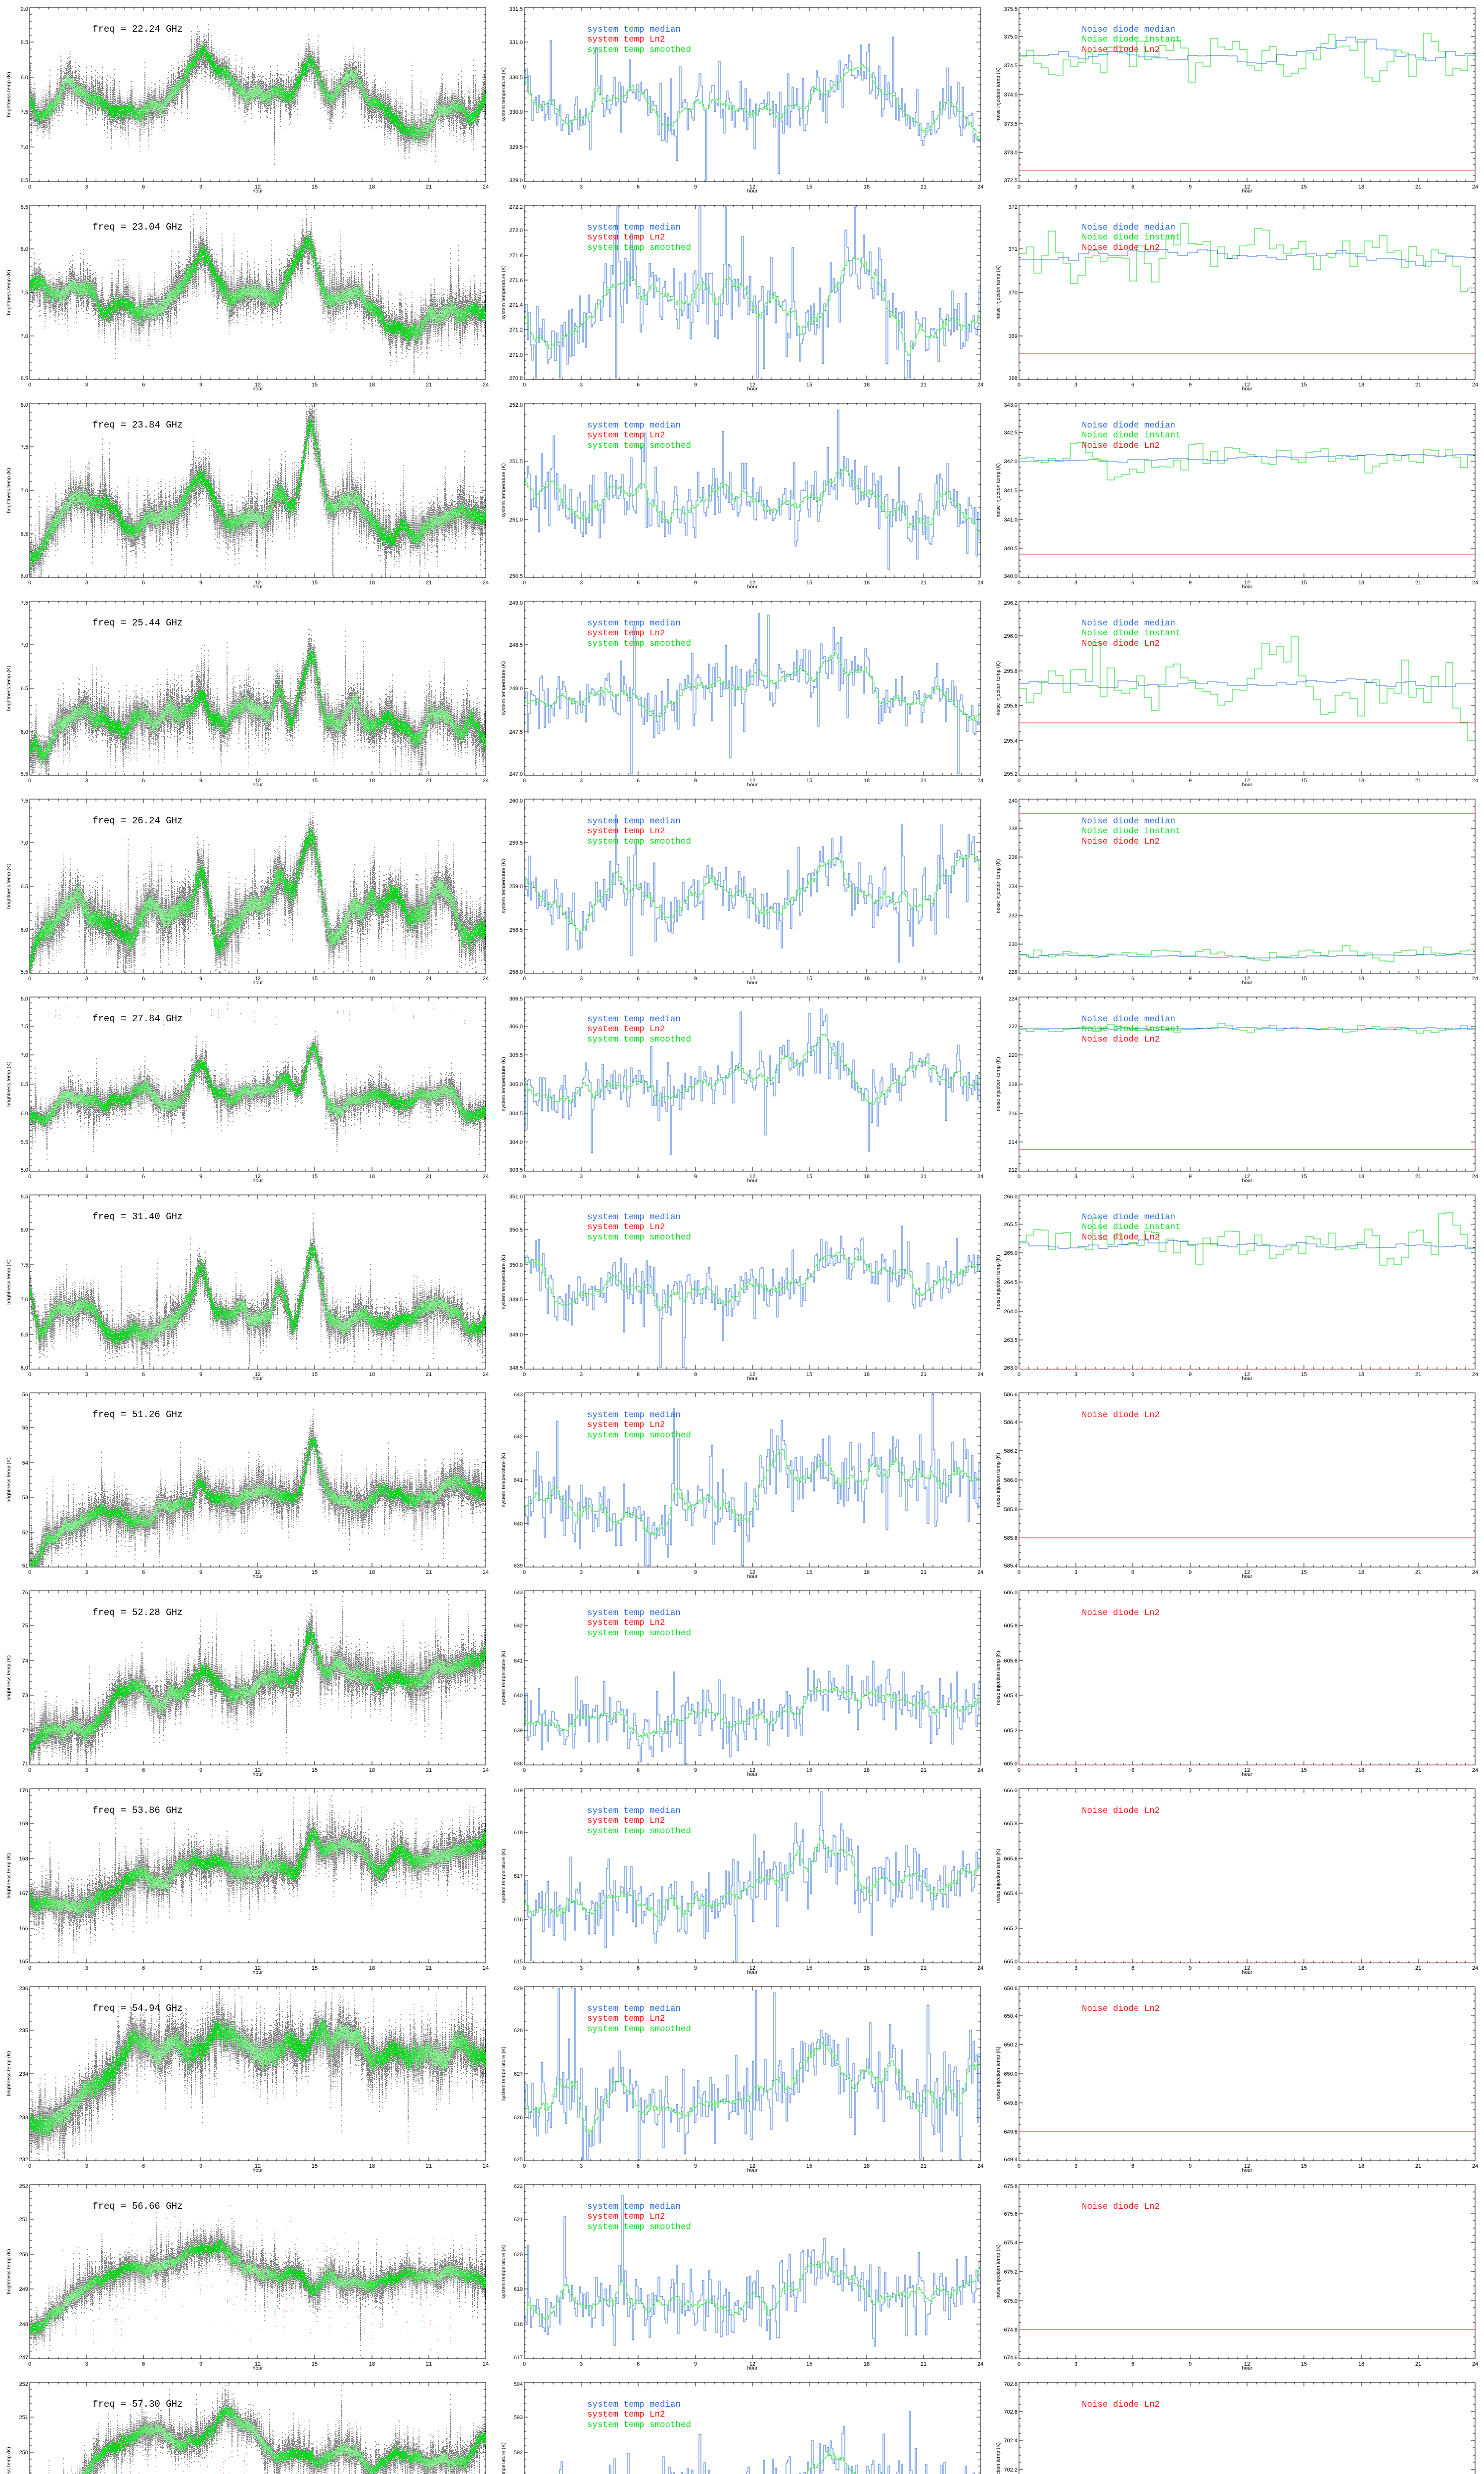 The image size is (1484, 2474). I want to click on svg-text: 306.5, so click(516, 999).